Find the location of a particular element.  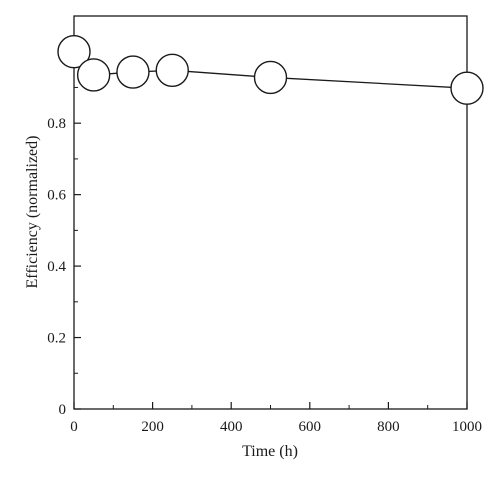

x-tick-label: 800 is located at coordinates (388, 427).